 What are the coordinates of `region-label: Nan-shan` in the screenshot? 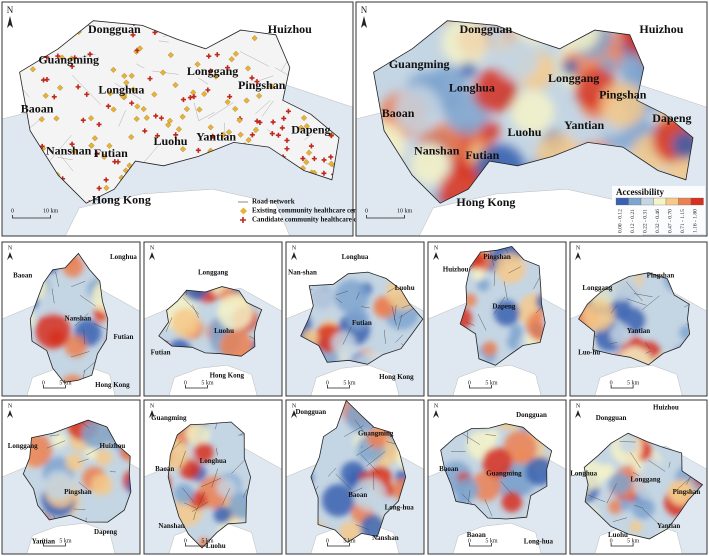 It's located at (302, 272).